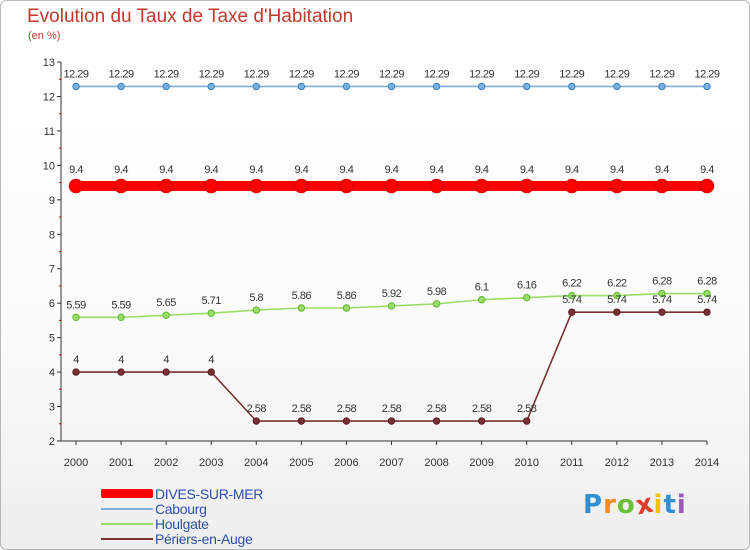  What do you see at coordinates (610, 505) in the screenshot?
I see `logo-letter: r` at bounding box center [610, 505].